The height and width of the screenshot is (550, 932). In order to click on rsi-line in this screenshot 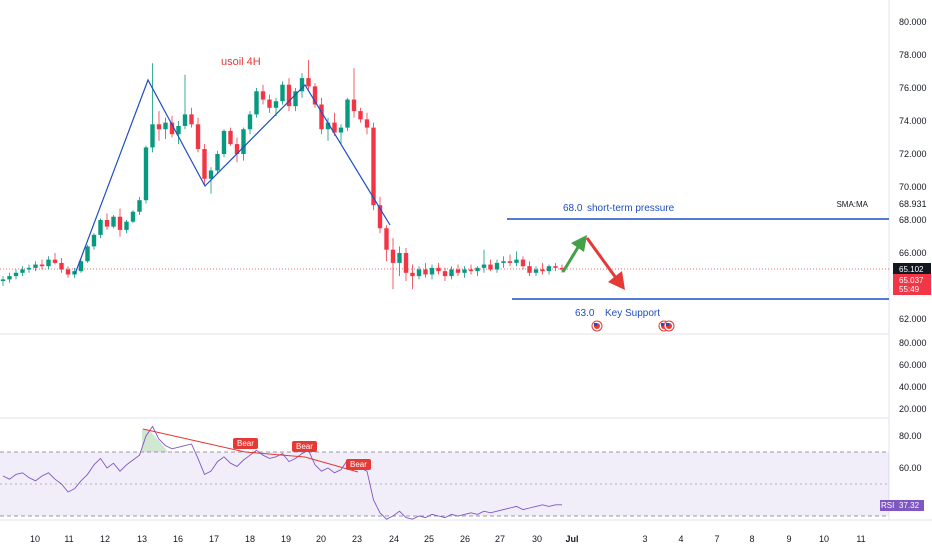, I will do `click(282, 472)`.